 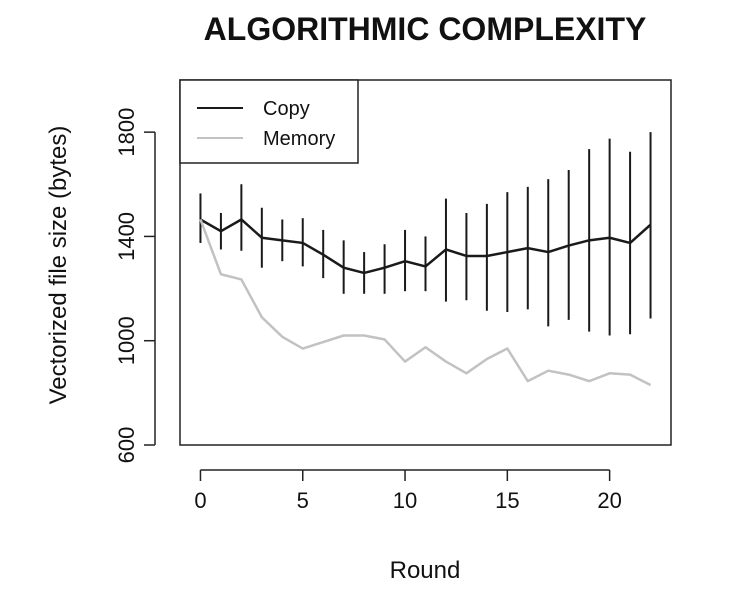 I want to click on x-axis: 0 5 10 15 20, so click(x=408, y=491).